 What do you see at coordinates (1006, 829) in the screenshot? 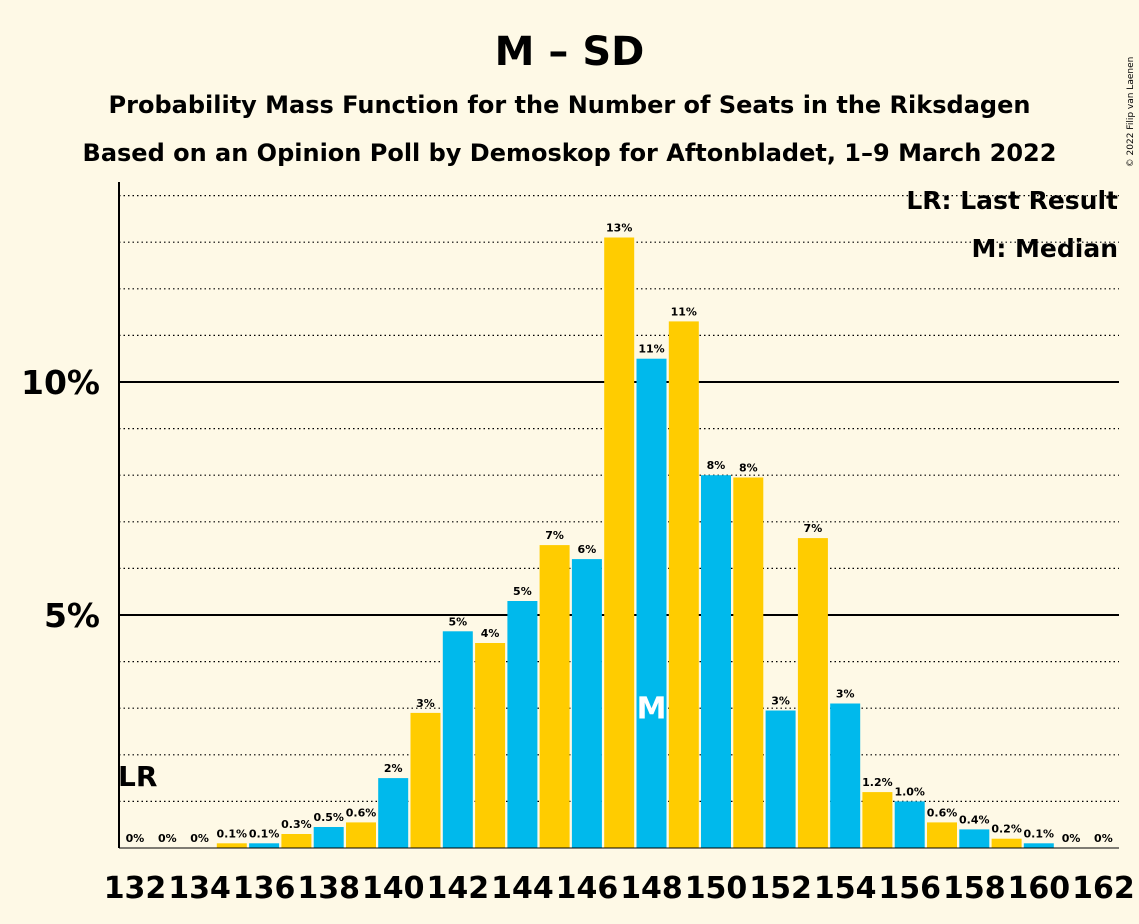
I see `data-label-seat-159: 0.2%` at bounding box center [1006, 829].